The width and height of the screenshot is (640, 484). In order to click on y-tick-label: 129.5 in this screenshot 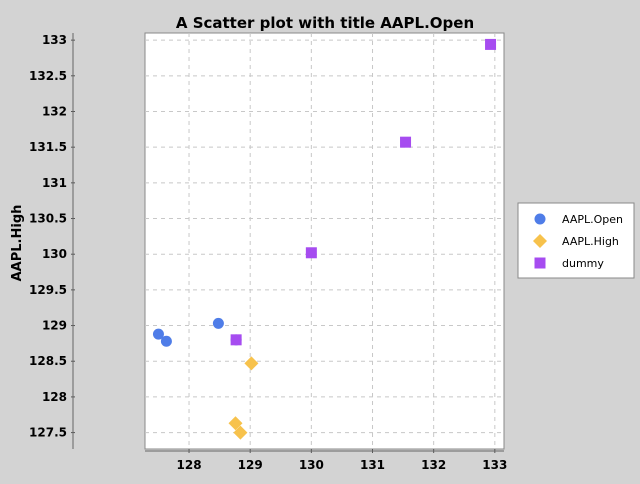, I will do `click(48, 290)`.